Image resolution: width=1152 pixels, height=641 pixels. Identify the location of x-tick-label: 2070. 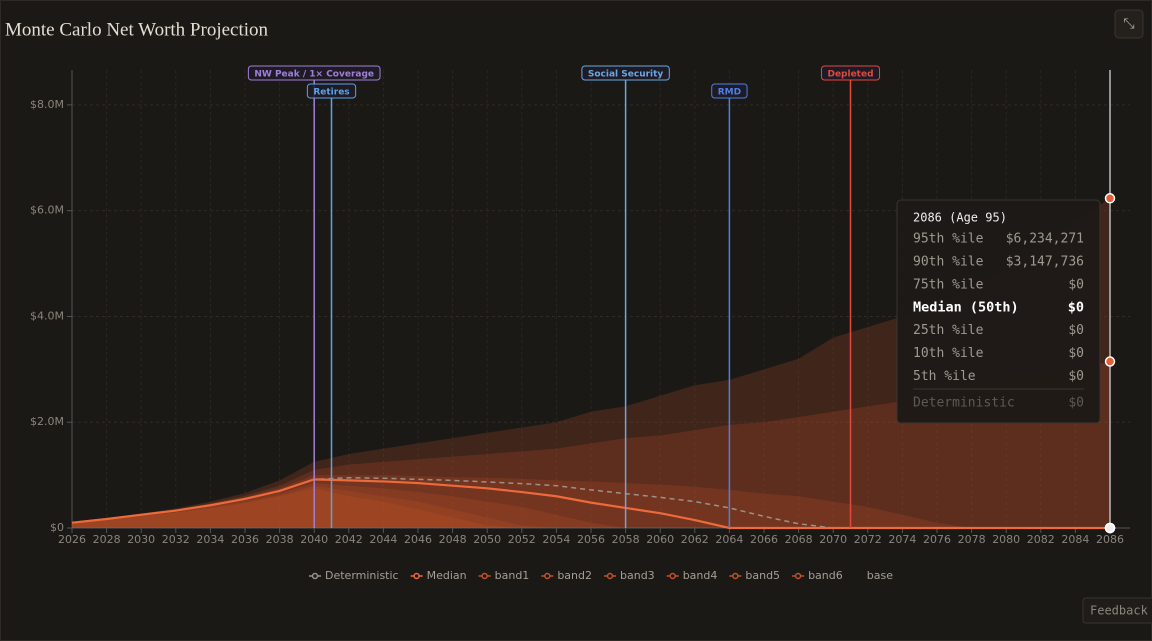
(833, 539).